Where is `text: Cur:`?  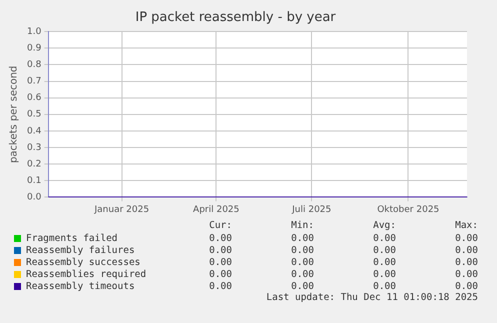 text: Cur: is located at coordinates (220, 226).